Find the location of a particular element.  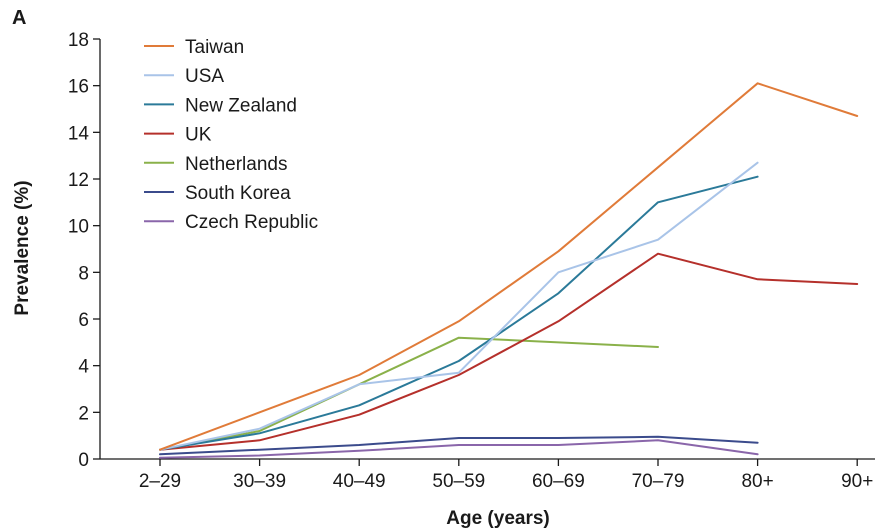

series-line-south-korea is located at coordinates (459, 445).